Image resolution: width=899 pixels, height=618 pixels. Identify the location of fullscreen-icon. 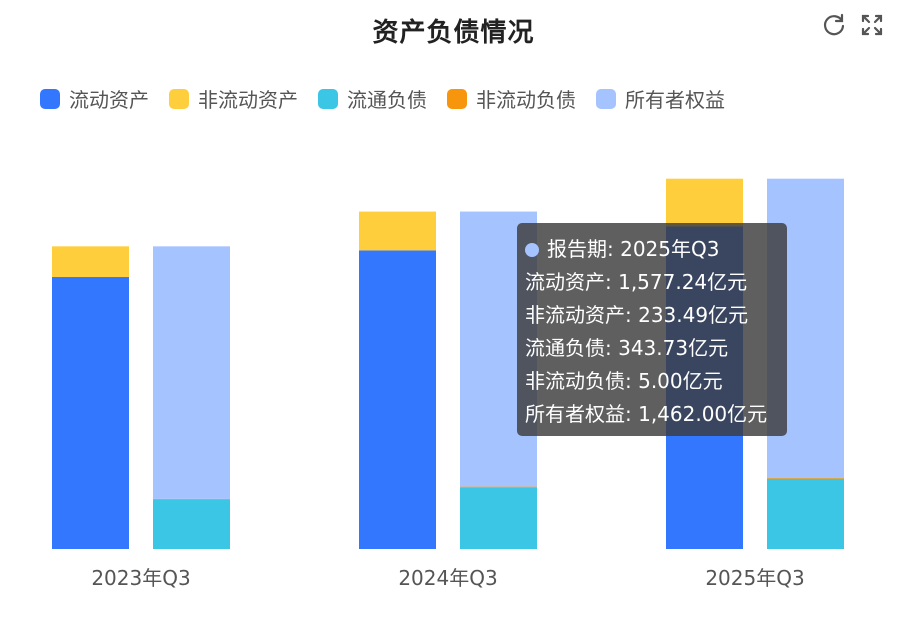
(872, 25).